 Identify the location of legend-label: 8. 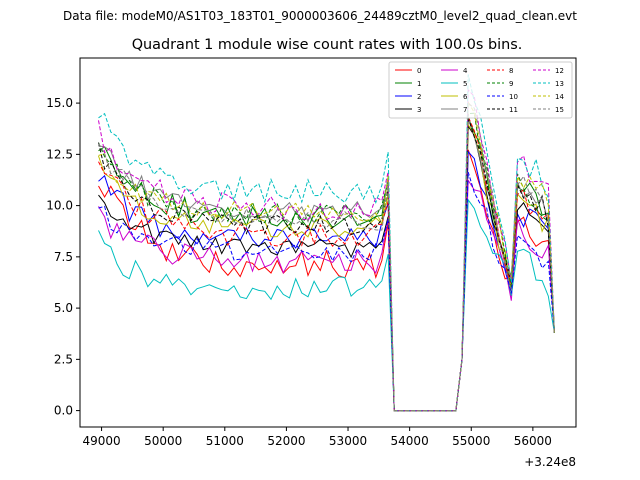
(511, 71).